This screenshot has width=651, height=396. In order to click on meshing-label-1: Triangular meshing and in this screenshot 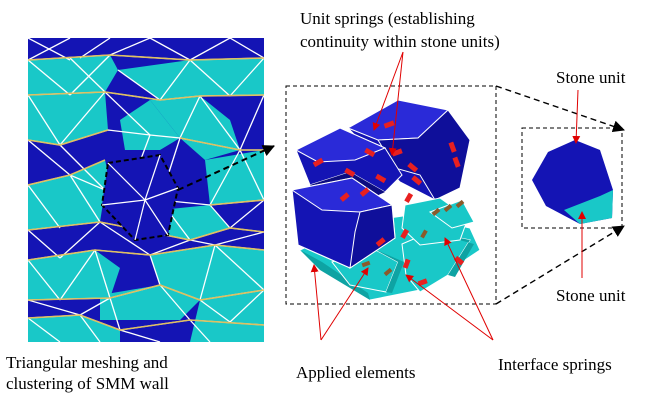, I will do `click(87, 362)`.